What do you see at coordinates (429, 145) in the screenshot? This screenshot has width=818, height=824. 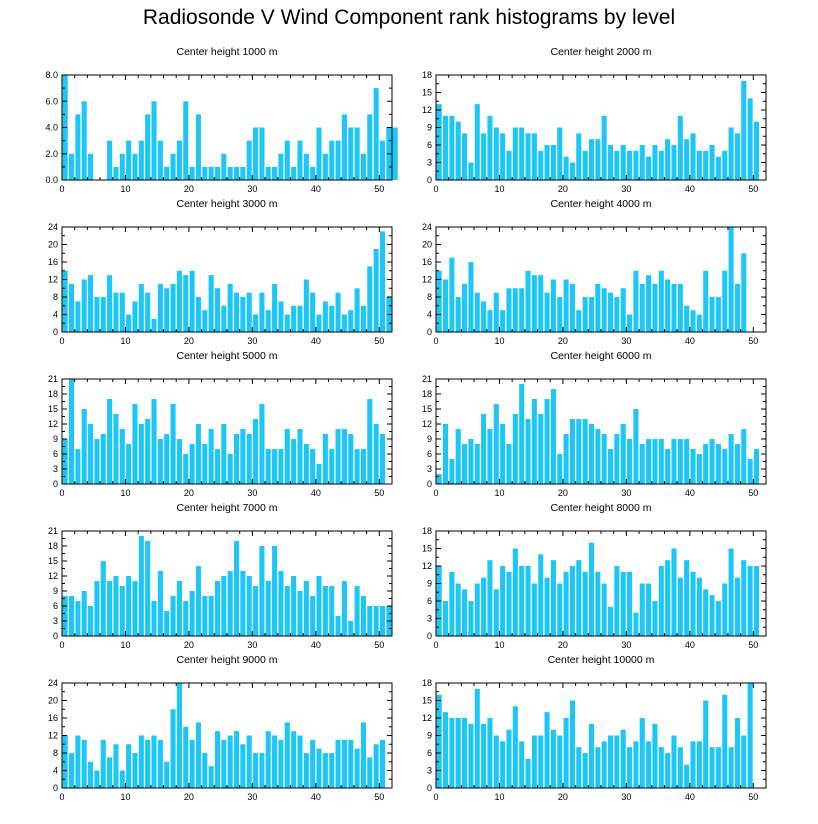 I see `y-tick-label: 6` at bounding box center [429, 145].